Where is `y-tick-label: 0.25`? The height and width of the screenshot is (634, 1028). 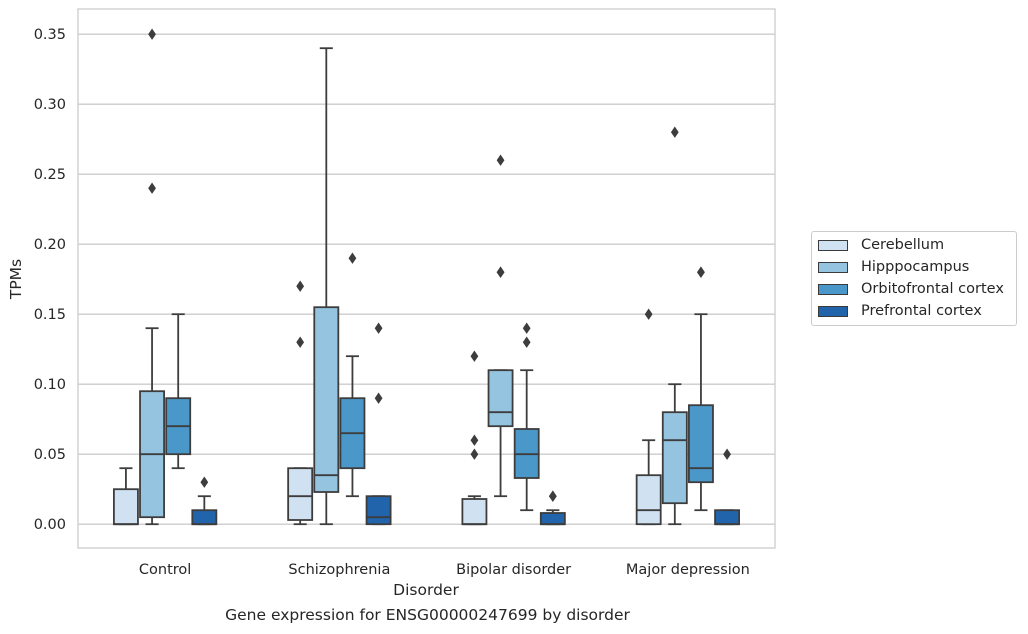 y-tick-label: 0.25 is located at coordinates (50, 175).